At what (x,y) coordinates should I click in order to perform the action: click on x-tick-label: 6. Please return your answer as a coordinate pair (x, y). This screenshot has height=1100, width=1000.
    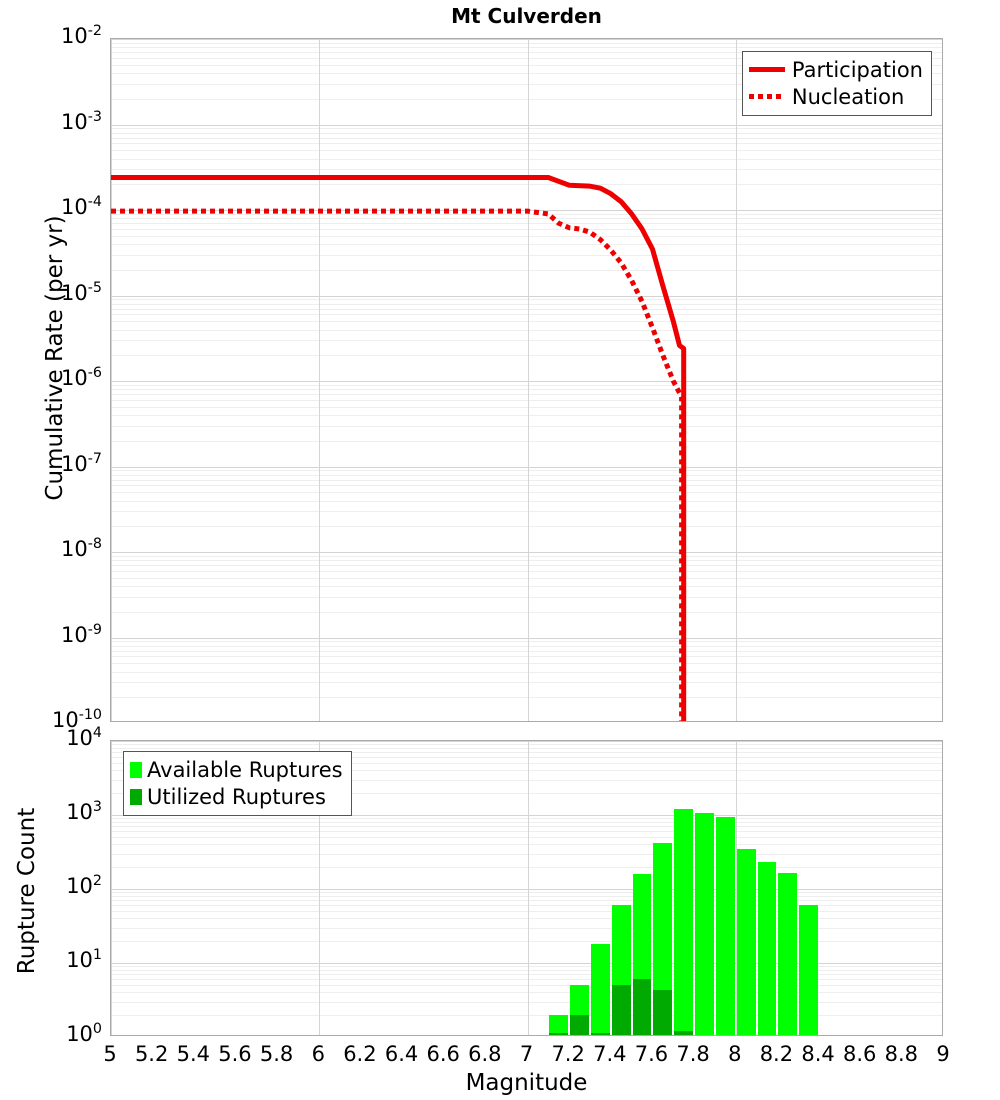
    Looking at the image, I should click on (318, 1054).